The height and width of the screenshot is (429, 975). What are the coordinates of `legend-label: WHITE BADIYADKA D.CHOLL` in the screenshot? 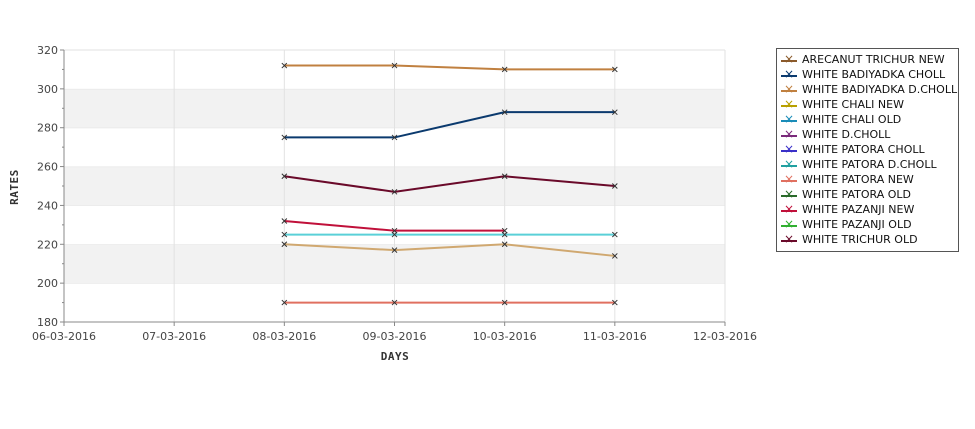 It's located at (880, 89).